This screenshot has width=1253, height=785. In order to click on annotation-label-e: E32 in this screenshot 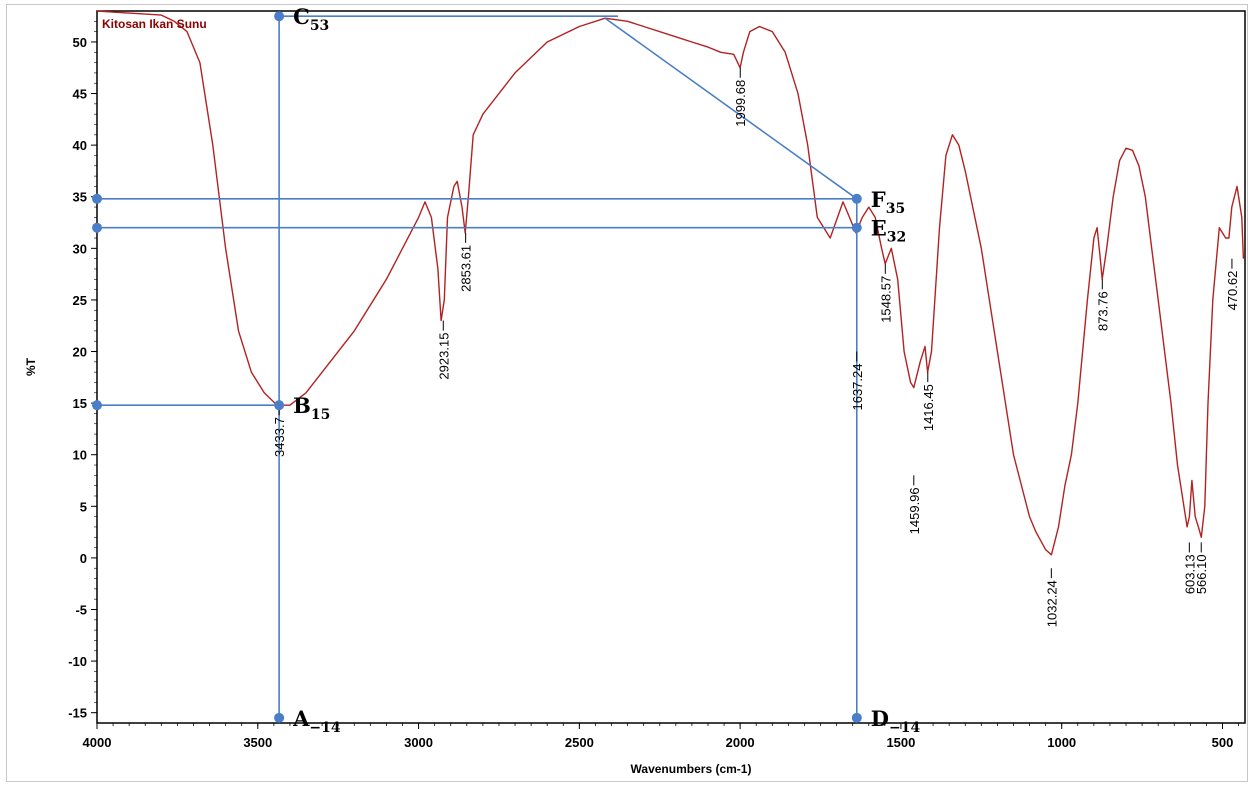, I will do `click(889, 231)`.